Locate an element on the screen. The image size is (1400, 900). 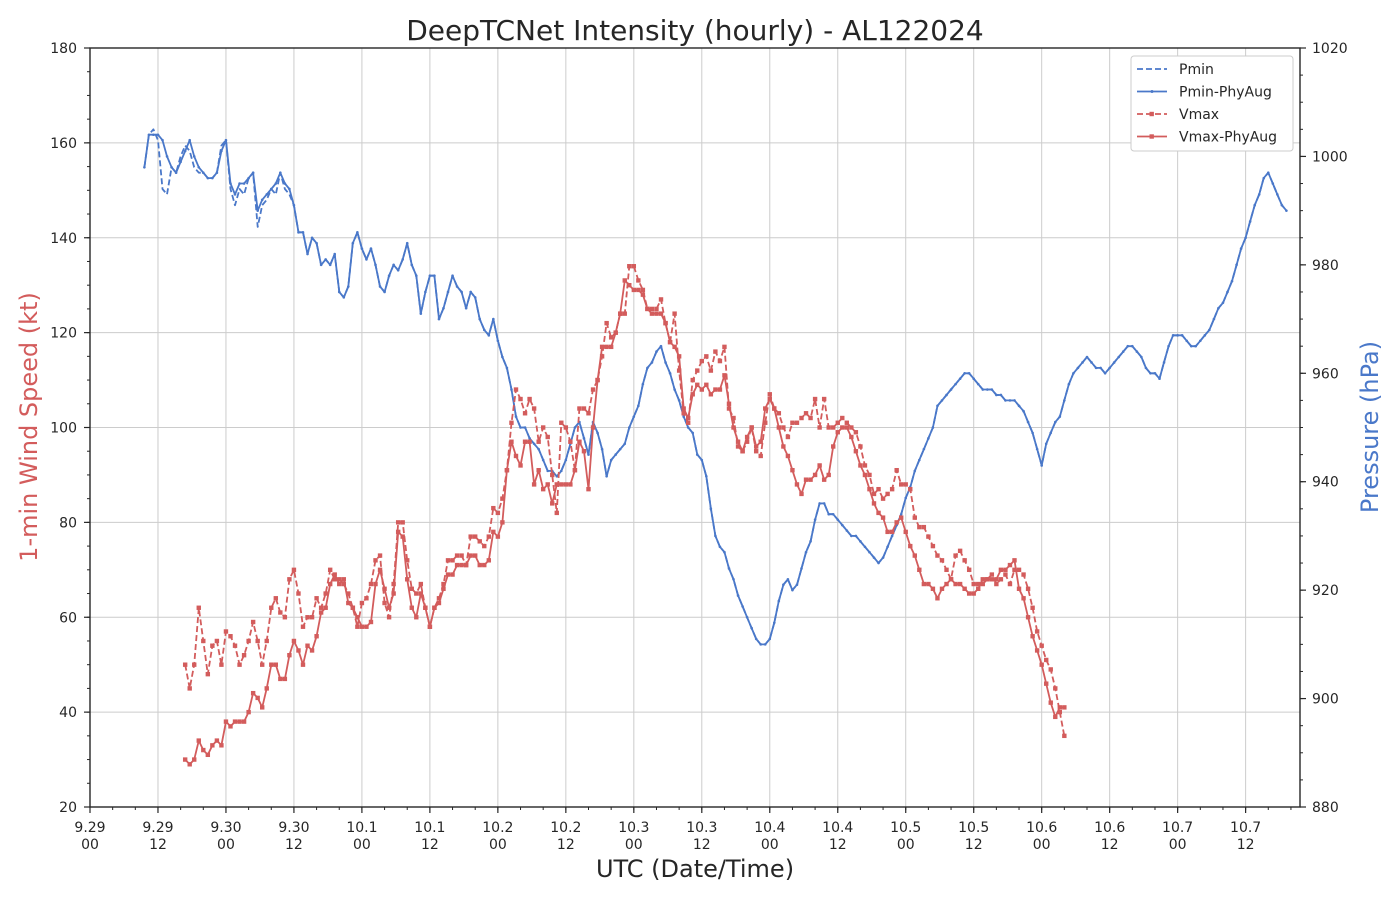
legend: Pmin Pmin-PhyAug Vmax Vmax-PhyAug is located at coordinates (1212, 103).